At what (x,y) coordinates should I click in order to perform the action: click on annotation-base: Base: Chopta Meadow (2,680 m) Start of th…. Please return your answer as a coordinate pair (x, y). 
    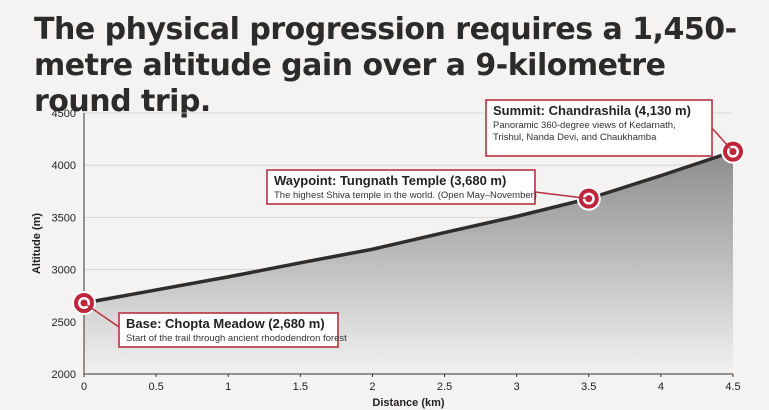
    Looking at the image, I should click on (215, 325).